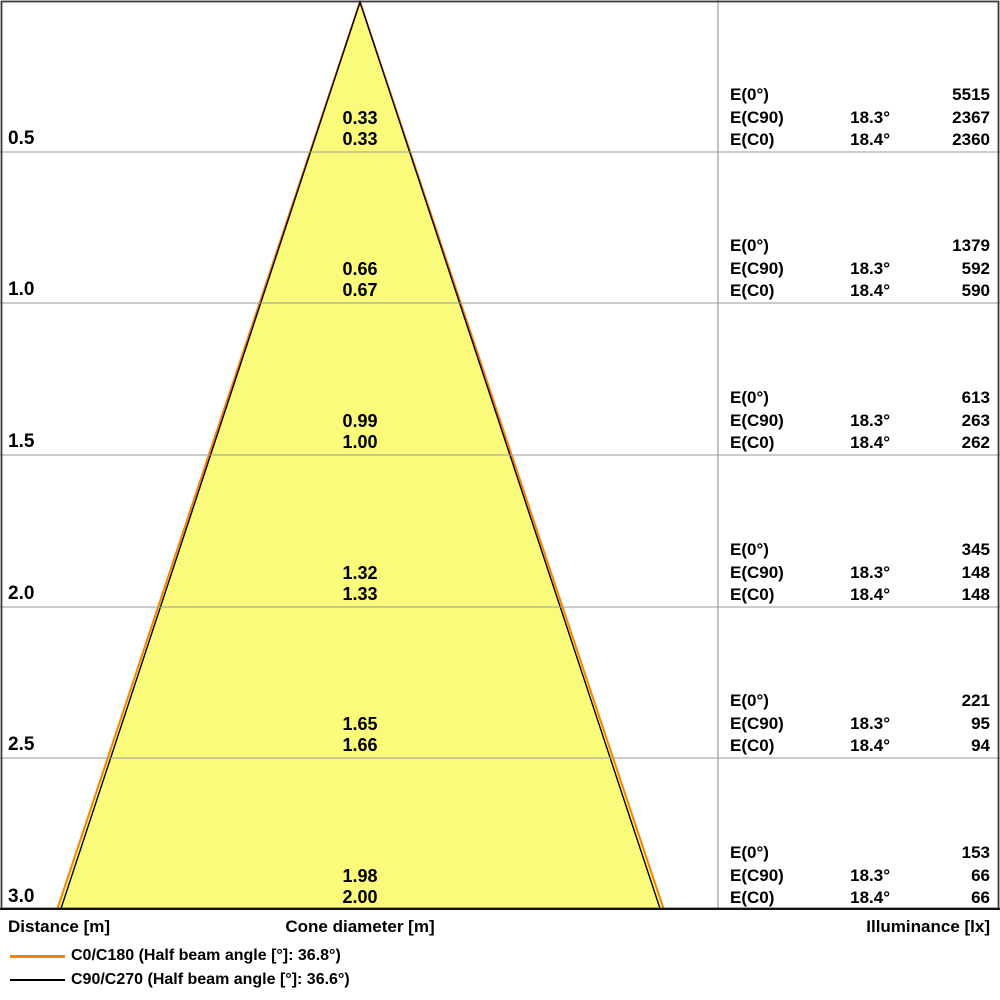 The width and height of the screenshot is (1000, 1000). What do you see at coordinates (975, 594) in the screenshot?
I see `ec0-value: 148` at bounding box center [975, 594].